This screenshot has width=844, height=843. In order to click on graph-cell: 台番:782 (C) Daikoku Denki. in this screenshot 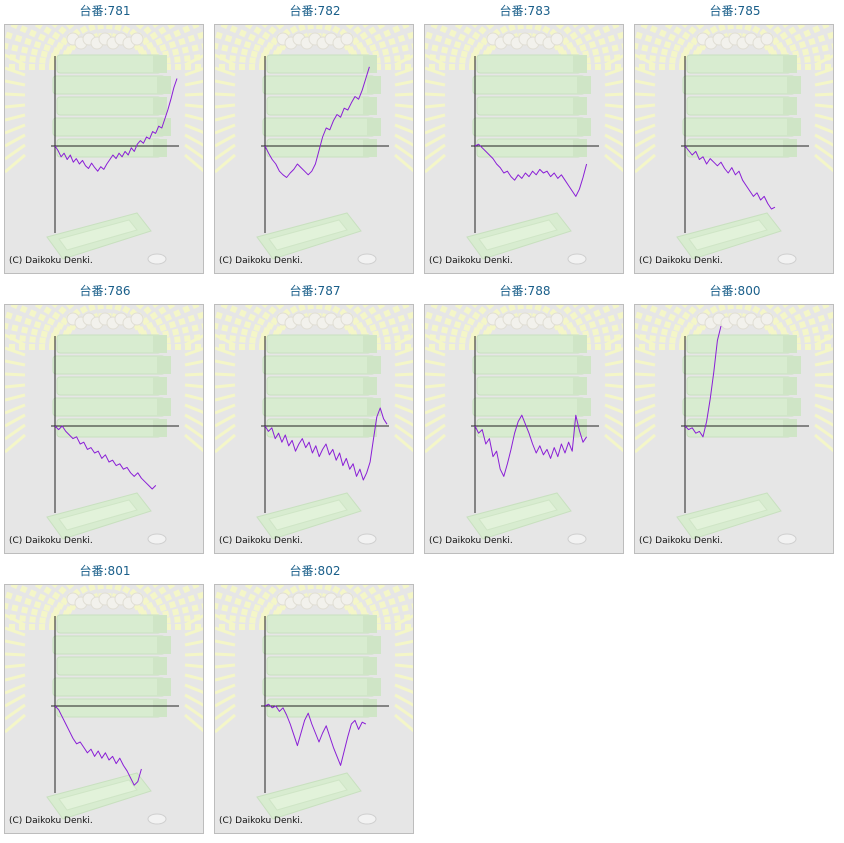, I will do `click(315, 140)`.